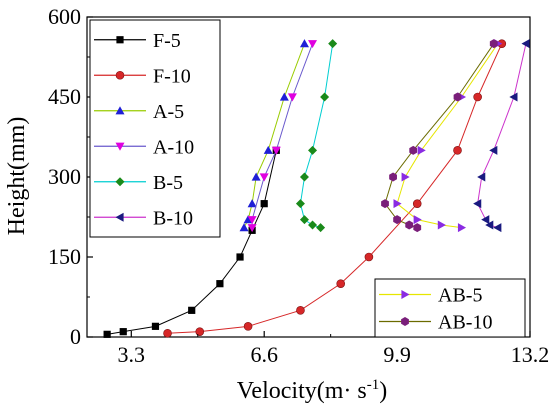  I want to click on x-axis-title-main: Velocity(m· s, so click(302, 391).